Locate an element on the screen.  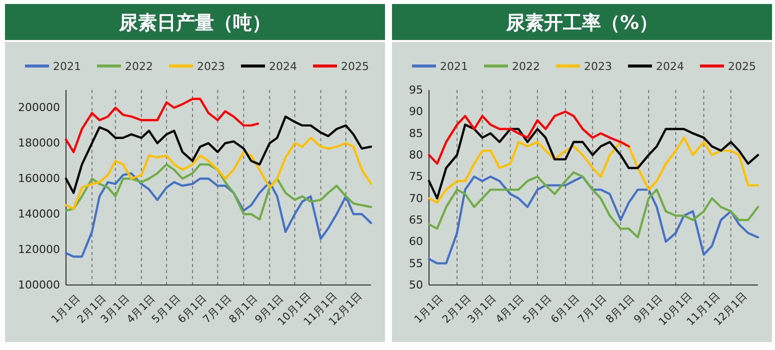
y-tick-label: 55 is located at coordinates (416, 263).